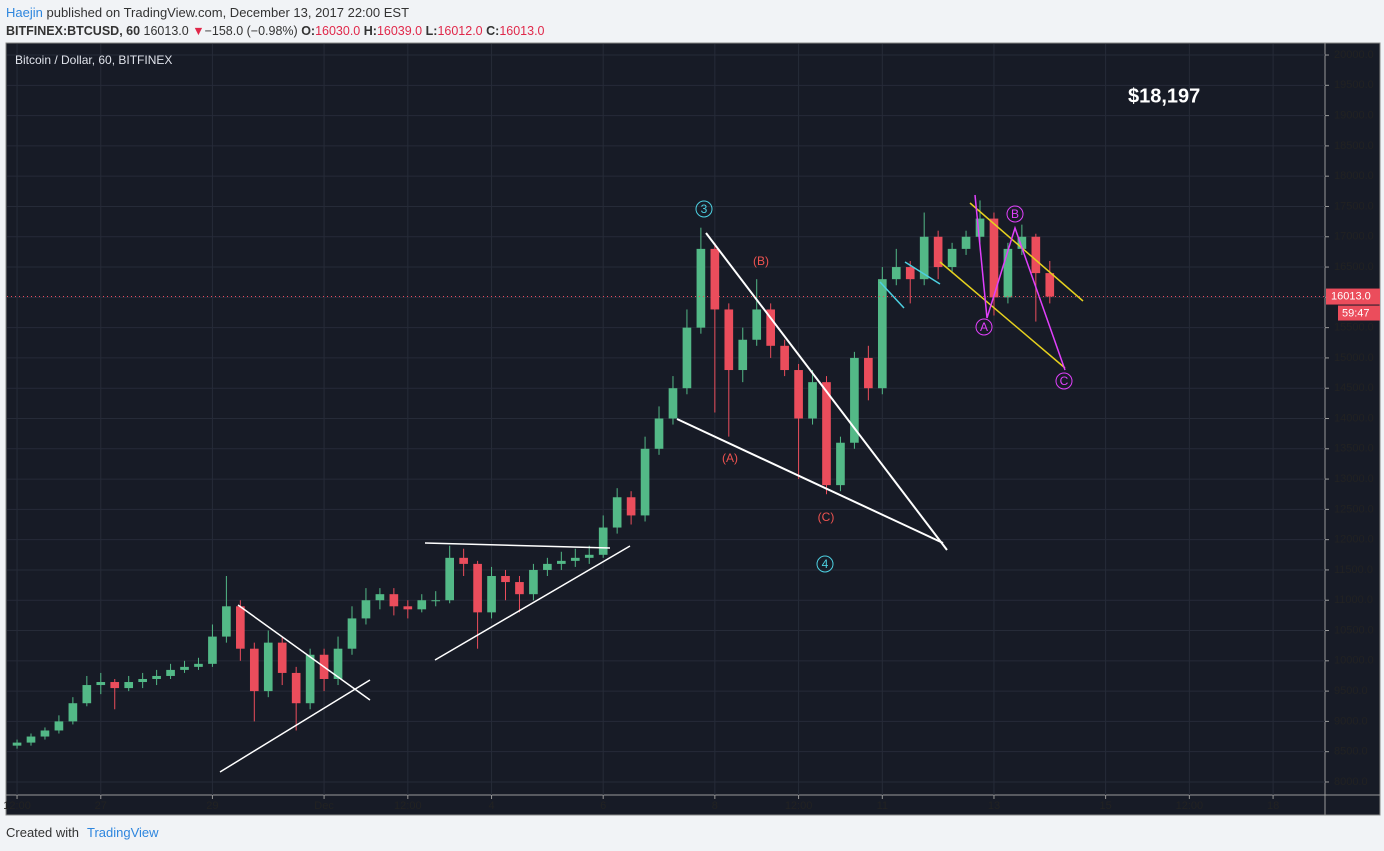 Image resolution: width=1384 pixels, height=851 pixels. Describe the element at coordinates (1354, 388) in the screenshot. I see `y-tick-label: 14500.0` at that location.